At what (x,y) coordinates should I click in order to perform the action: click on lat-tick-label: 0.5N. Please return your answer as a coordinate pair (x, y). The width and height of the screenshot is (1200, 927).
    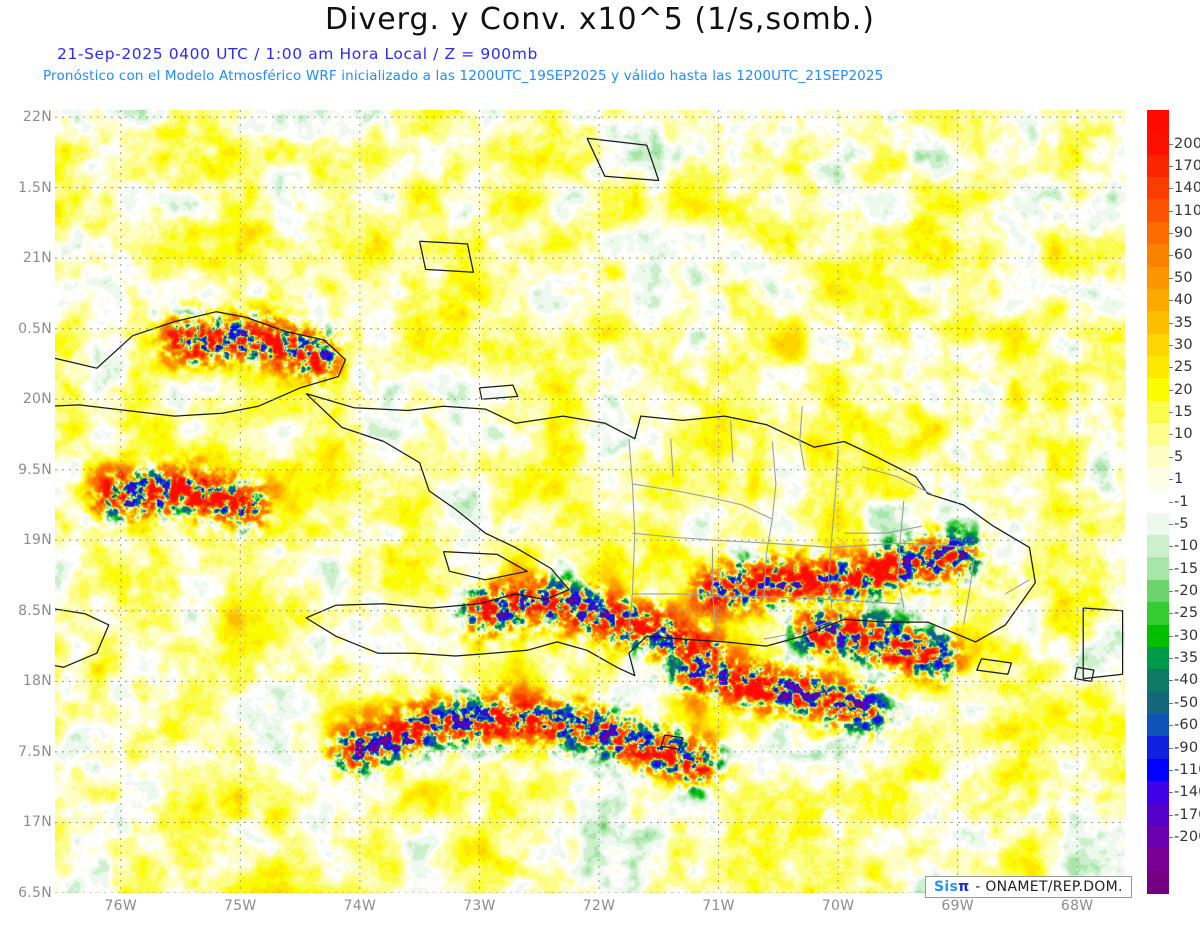
    Looking at the image, I should click on (35, 328).